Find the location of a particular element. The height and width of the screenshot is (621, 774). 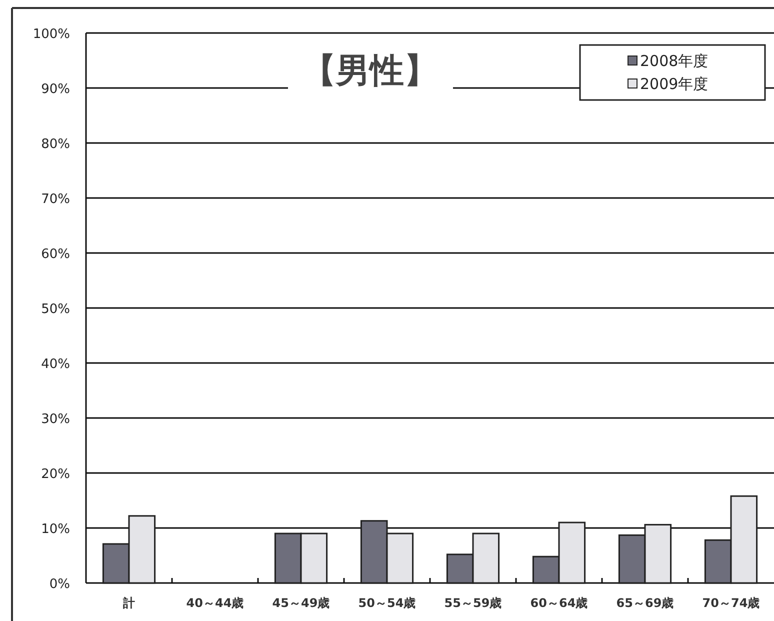

legend-label: 2008年度 is located at coordinates (674, 61).